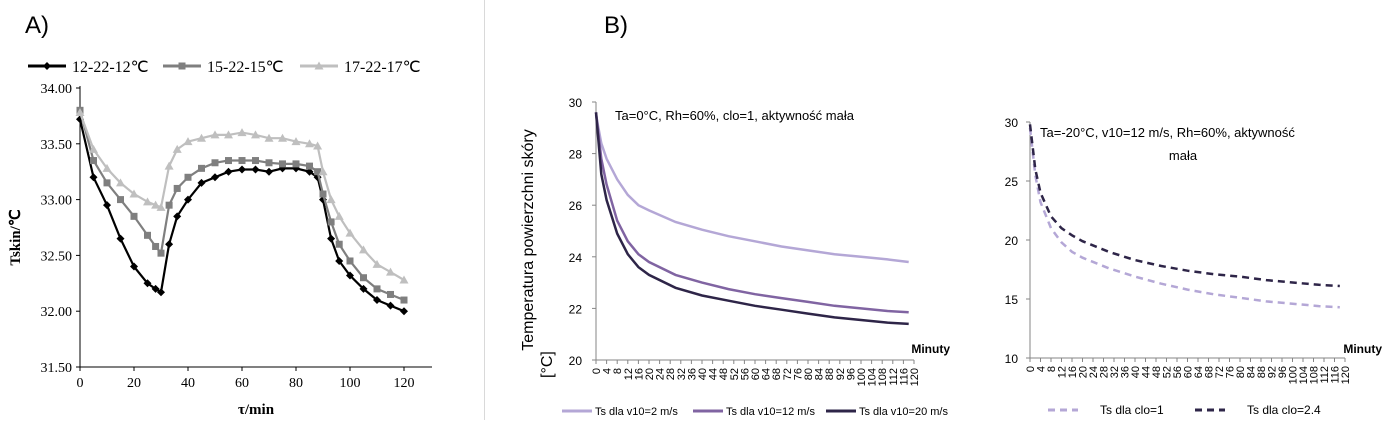  What do you see at coordinates (256, 410) in the screenshot?
I see `chart-a-x-label: τ/min` at bounding box center [256, 410].